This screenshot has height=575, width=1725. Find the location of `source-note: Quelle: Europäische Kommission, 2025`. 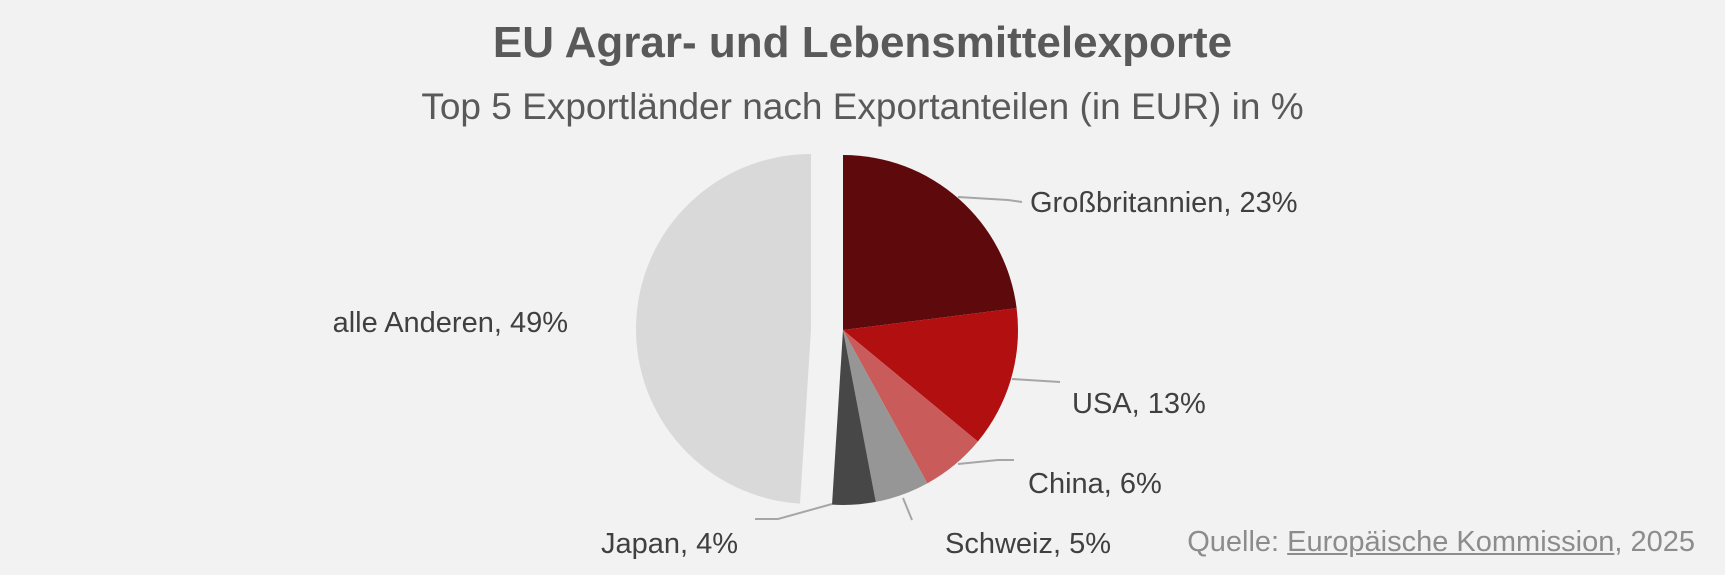

source-note: Quelle: Europäische Kommission, 2025 is located at coordinates (1441, 542).